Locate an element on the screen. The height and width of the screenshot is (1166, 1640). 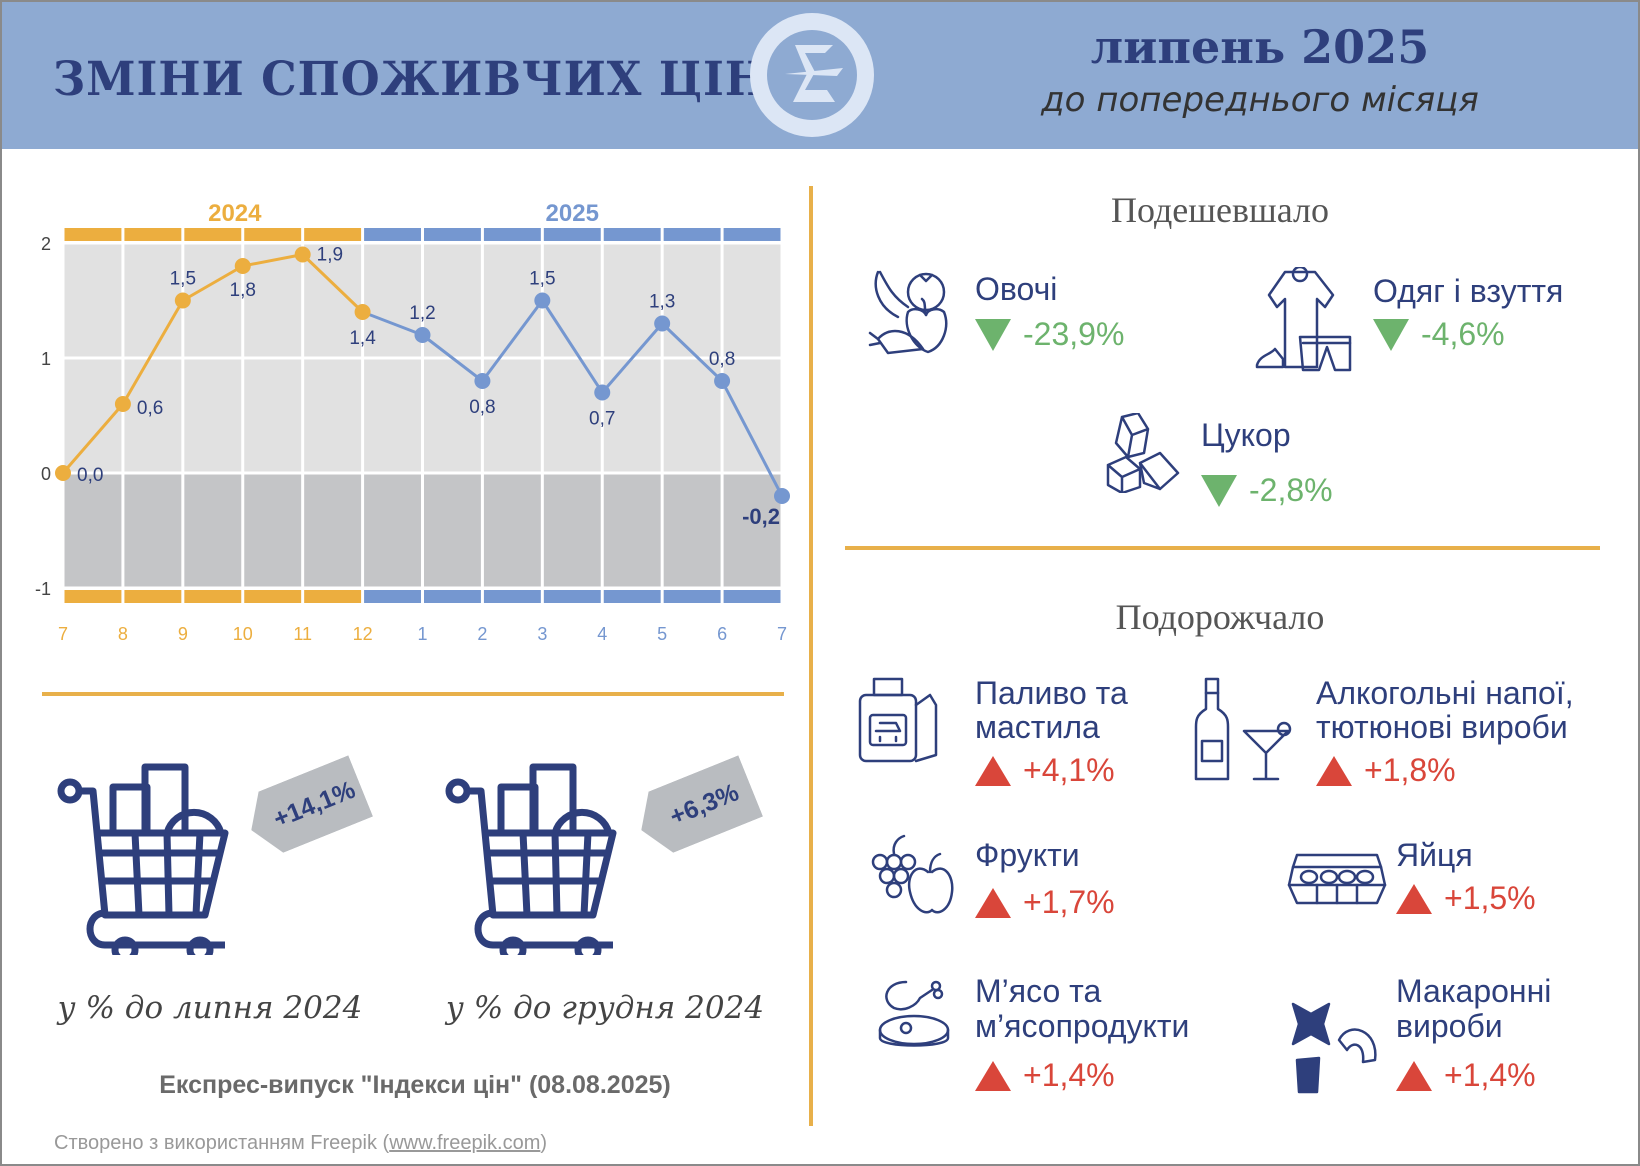
x-tick-label: 1 is located at coordinates (422, 634).